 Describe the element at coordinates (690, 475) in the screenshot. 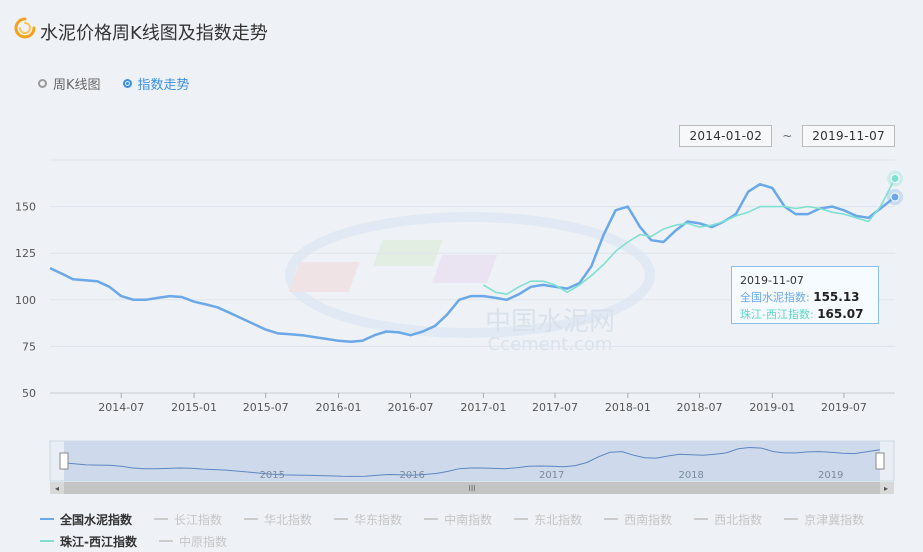

I see `zoom-year-label: 2018` at that location.